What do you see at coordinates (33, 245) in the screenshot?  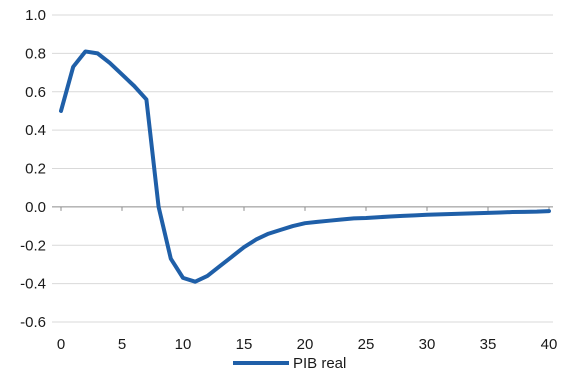 I see `y-tick-label: -0.2` at bounding box center [33, 245].